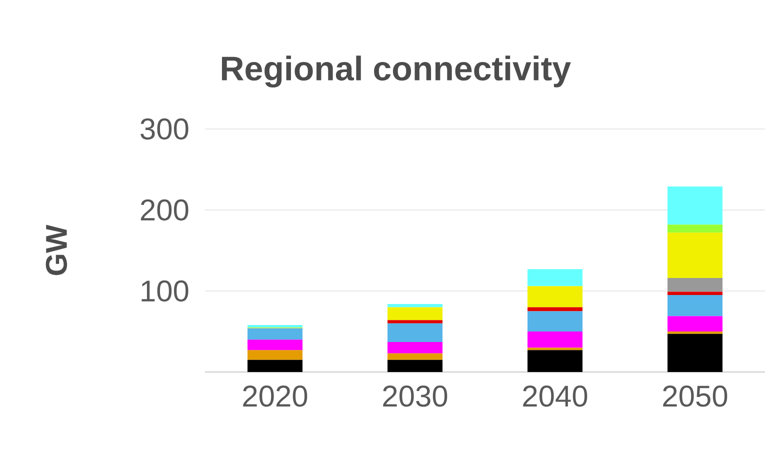 The width and height of the screenshot is (772, 467). What do you see at coordinates (275, 396) in the screenshot?
I see `x-tick-label: 2020` at bounding box center [275, 396].